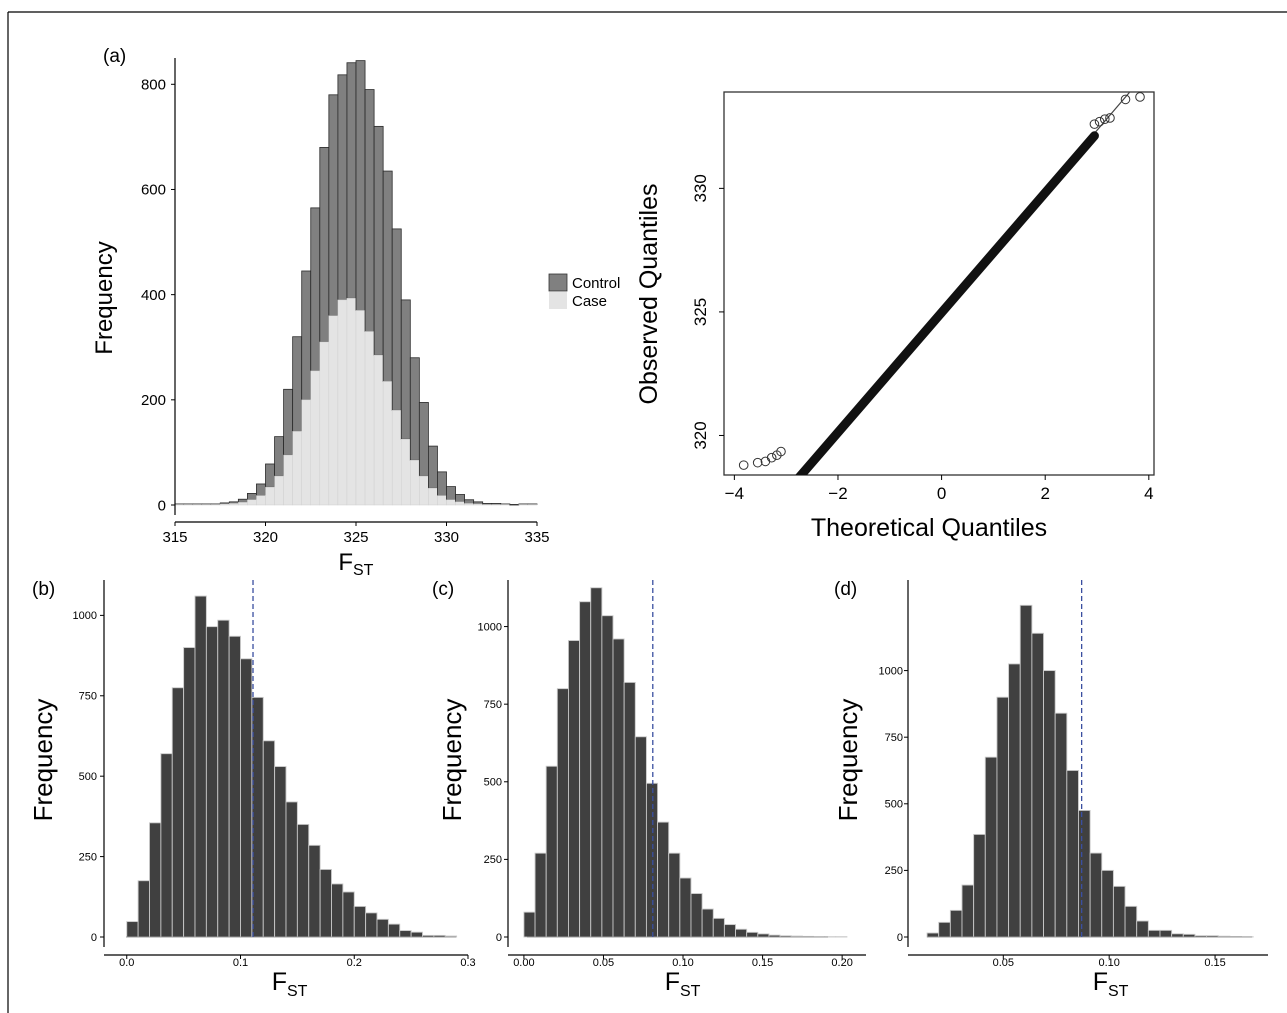 The width and height of the screenshot is (1287, 1013). What do you see at coordinates (841, 963) in the screenshot?
I see `x-tick-label: 0.20` at bounding box center [841, 963].